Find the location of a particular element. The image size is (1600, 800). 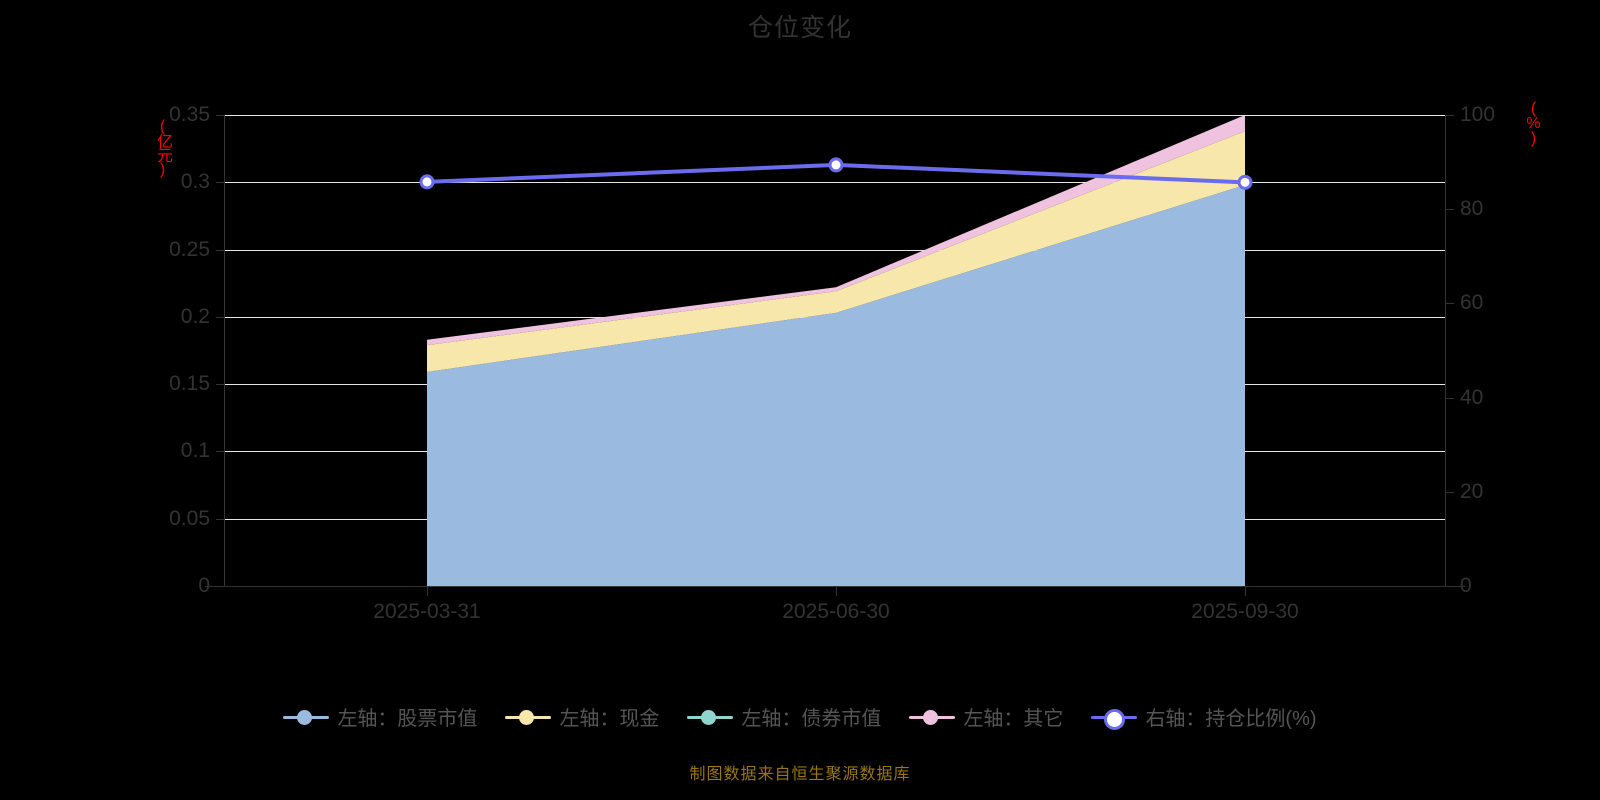

page-title: 仓位变化 is located at coordinates (799, 28).